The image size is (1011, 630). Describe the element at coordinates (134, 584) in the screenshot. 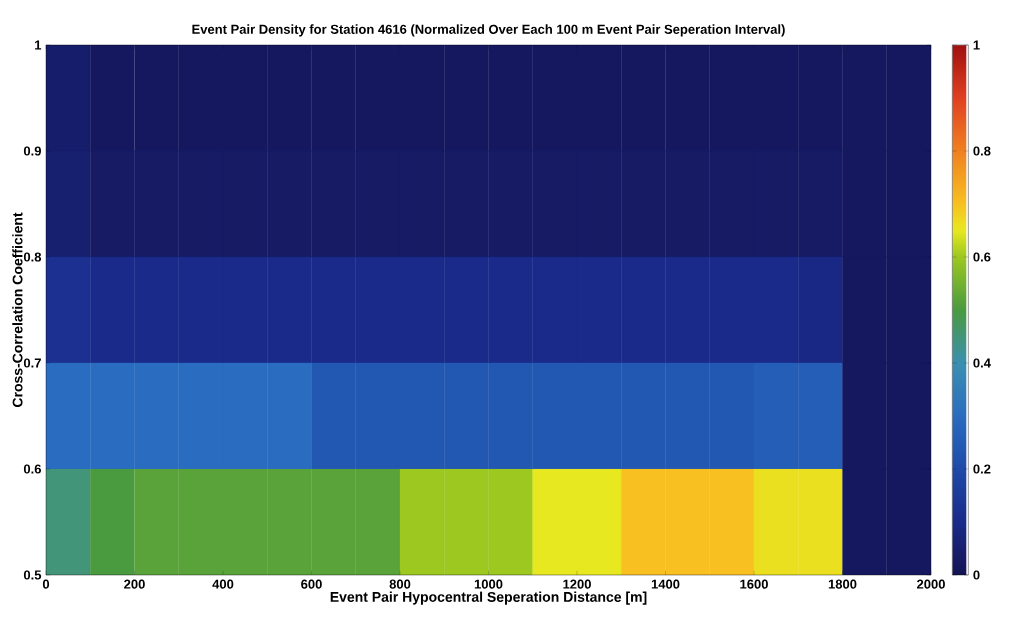

I see `x-tick-label: 200` at that location.